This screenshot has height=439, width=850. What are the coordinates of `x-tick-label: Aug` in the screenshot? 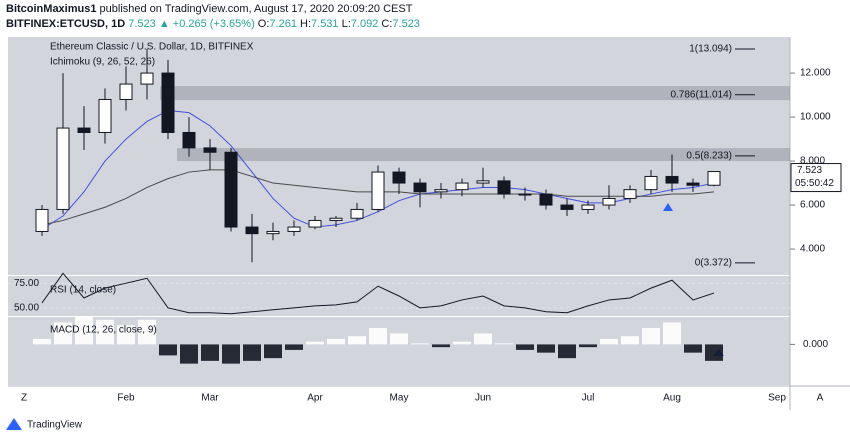 It's located at (672, 398).